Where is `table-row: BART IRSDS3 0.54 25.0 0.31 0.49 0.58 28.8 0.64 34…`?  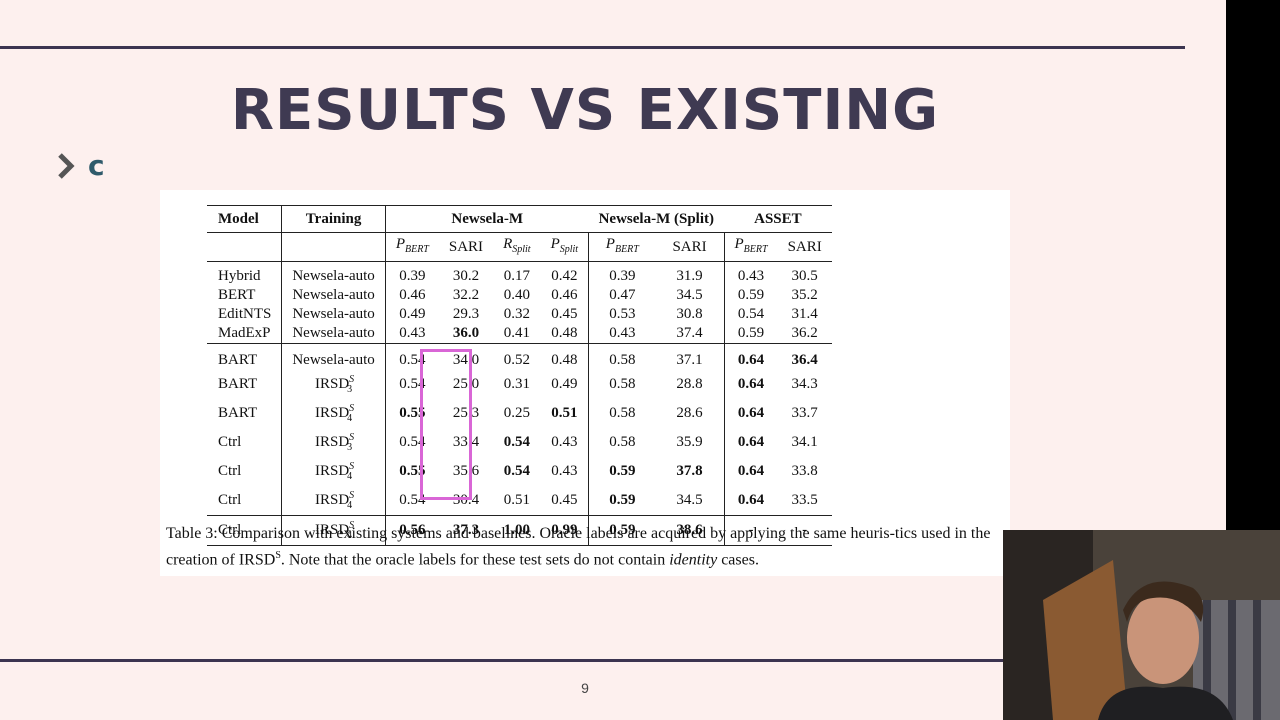
table-row: BART IRSDS3 0.54 25.0 0.31 0.49 0.58 28.8 0.64 34… is located at coordinates (519, 384).